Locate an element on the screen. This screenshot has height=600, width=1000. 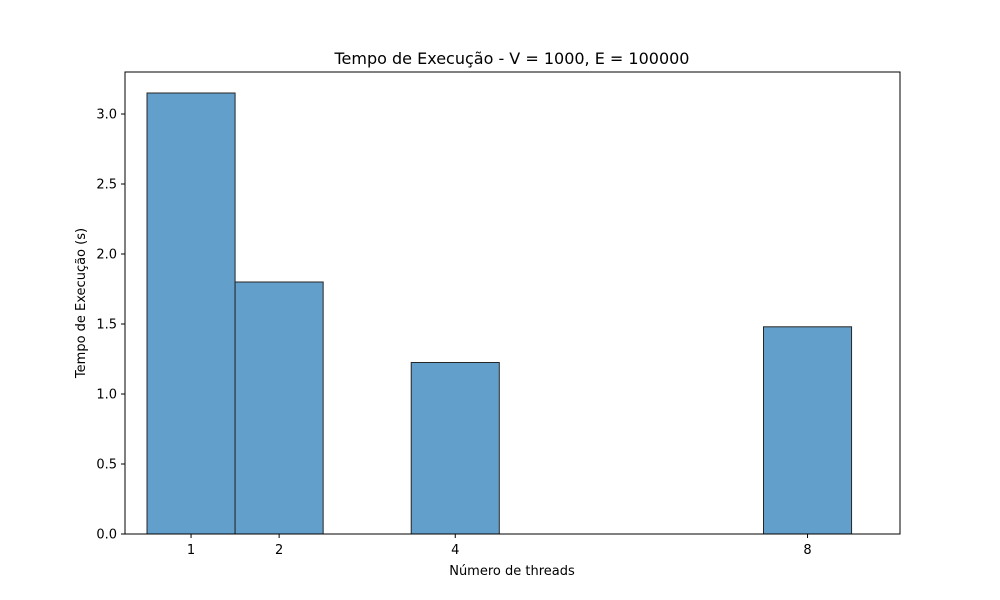
chart-title: Tempo de Execução - V = 1000, E = 100000 is located at coordinates (512, 58).